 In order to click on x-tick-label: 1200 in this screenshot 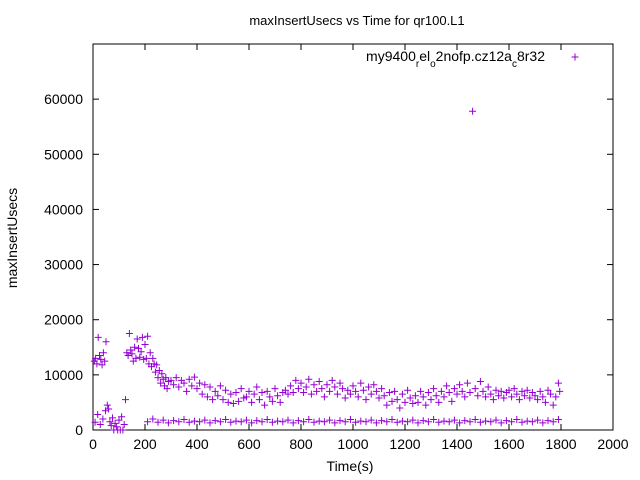, I will do `click(404, 444)`.